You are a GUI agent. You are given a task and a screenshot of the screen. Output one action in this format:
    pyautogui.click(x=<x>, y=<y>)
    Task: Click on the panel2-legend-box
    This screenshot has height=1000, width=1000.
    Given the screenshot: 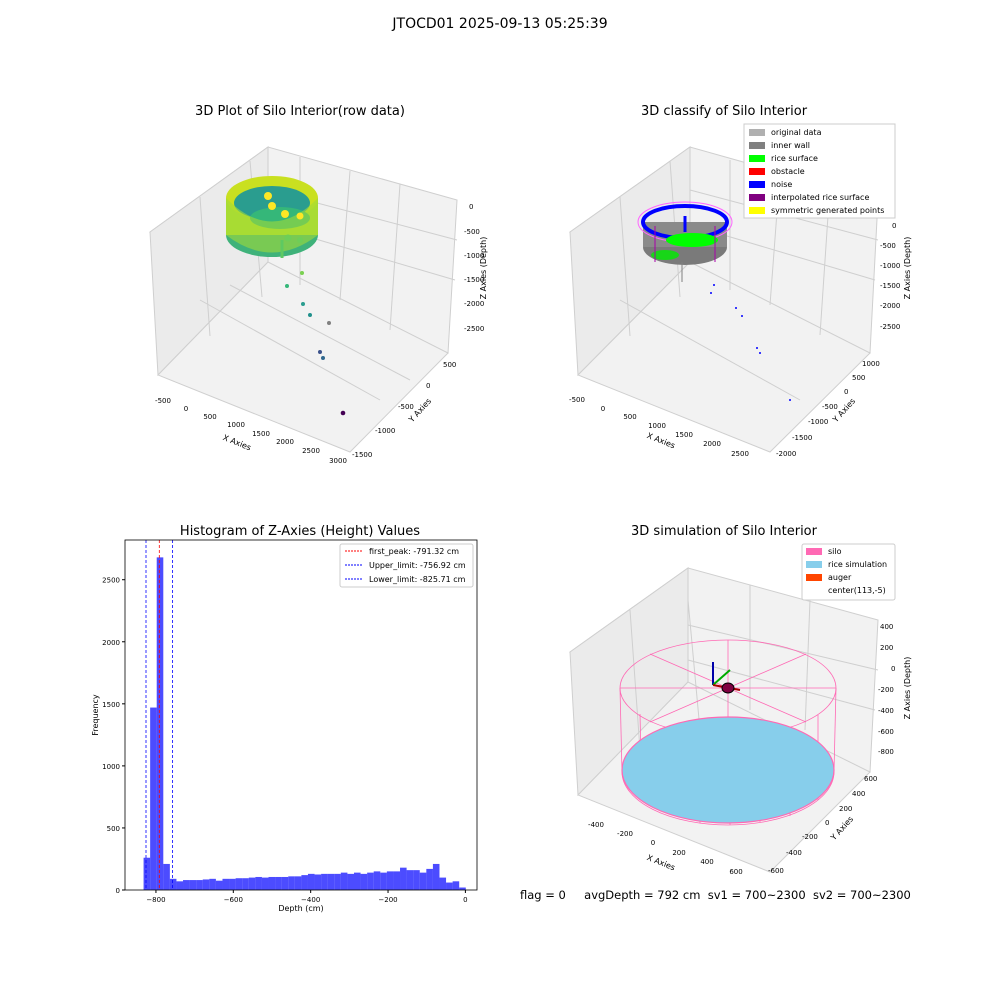 What is the action you would take?
    pyautogui.click(x=819, y=171)
    